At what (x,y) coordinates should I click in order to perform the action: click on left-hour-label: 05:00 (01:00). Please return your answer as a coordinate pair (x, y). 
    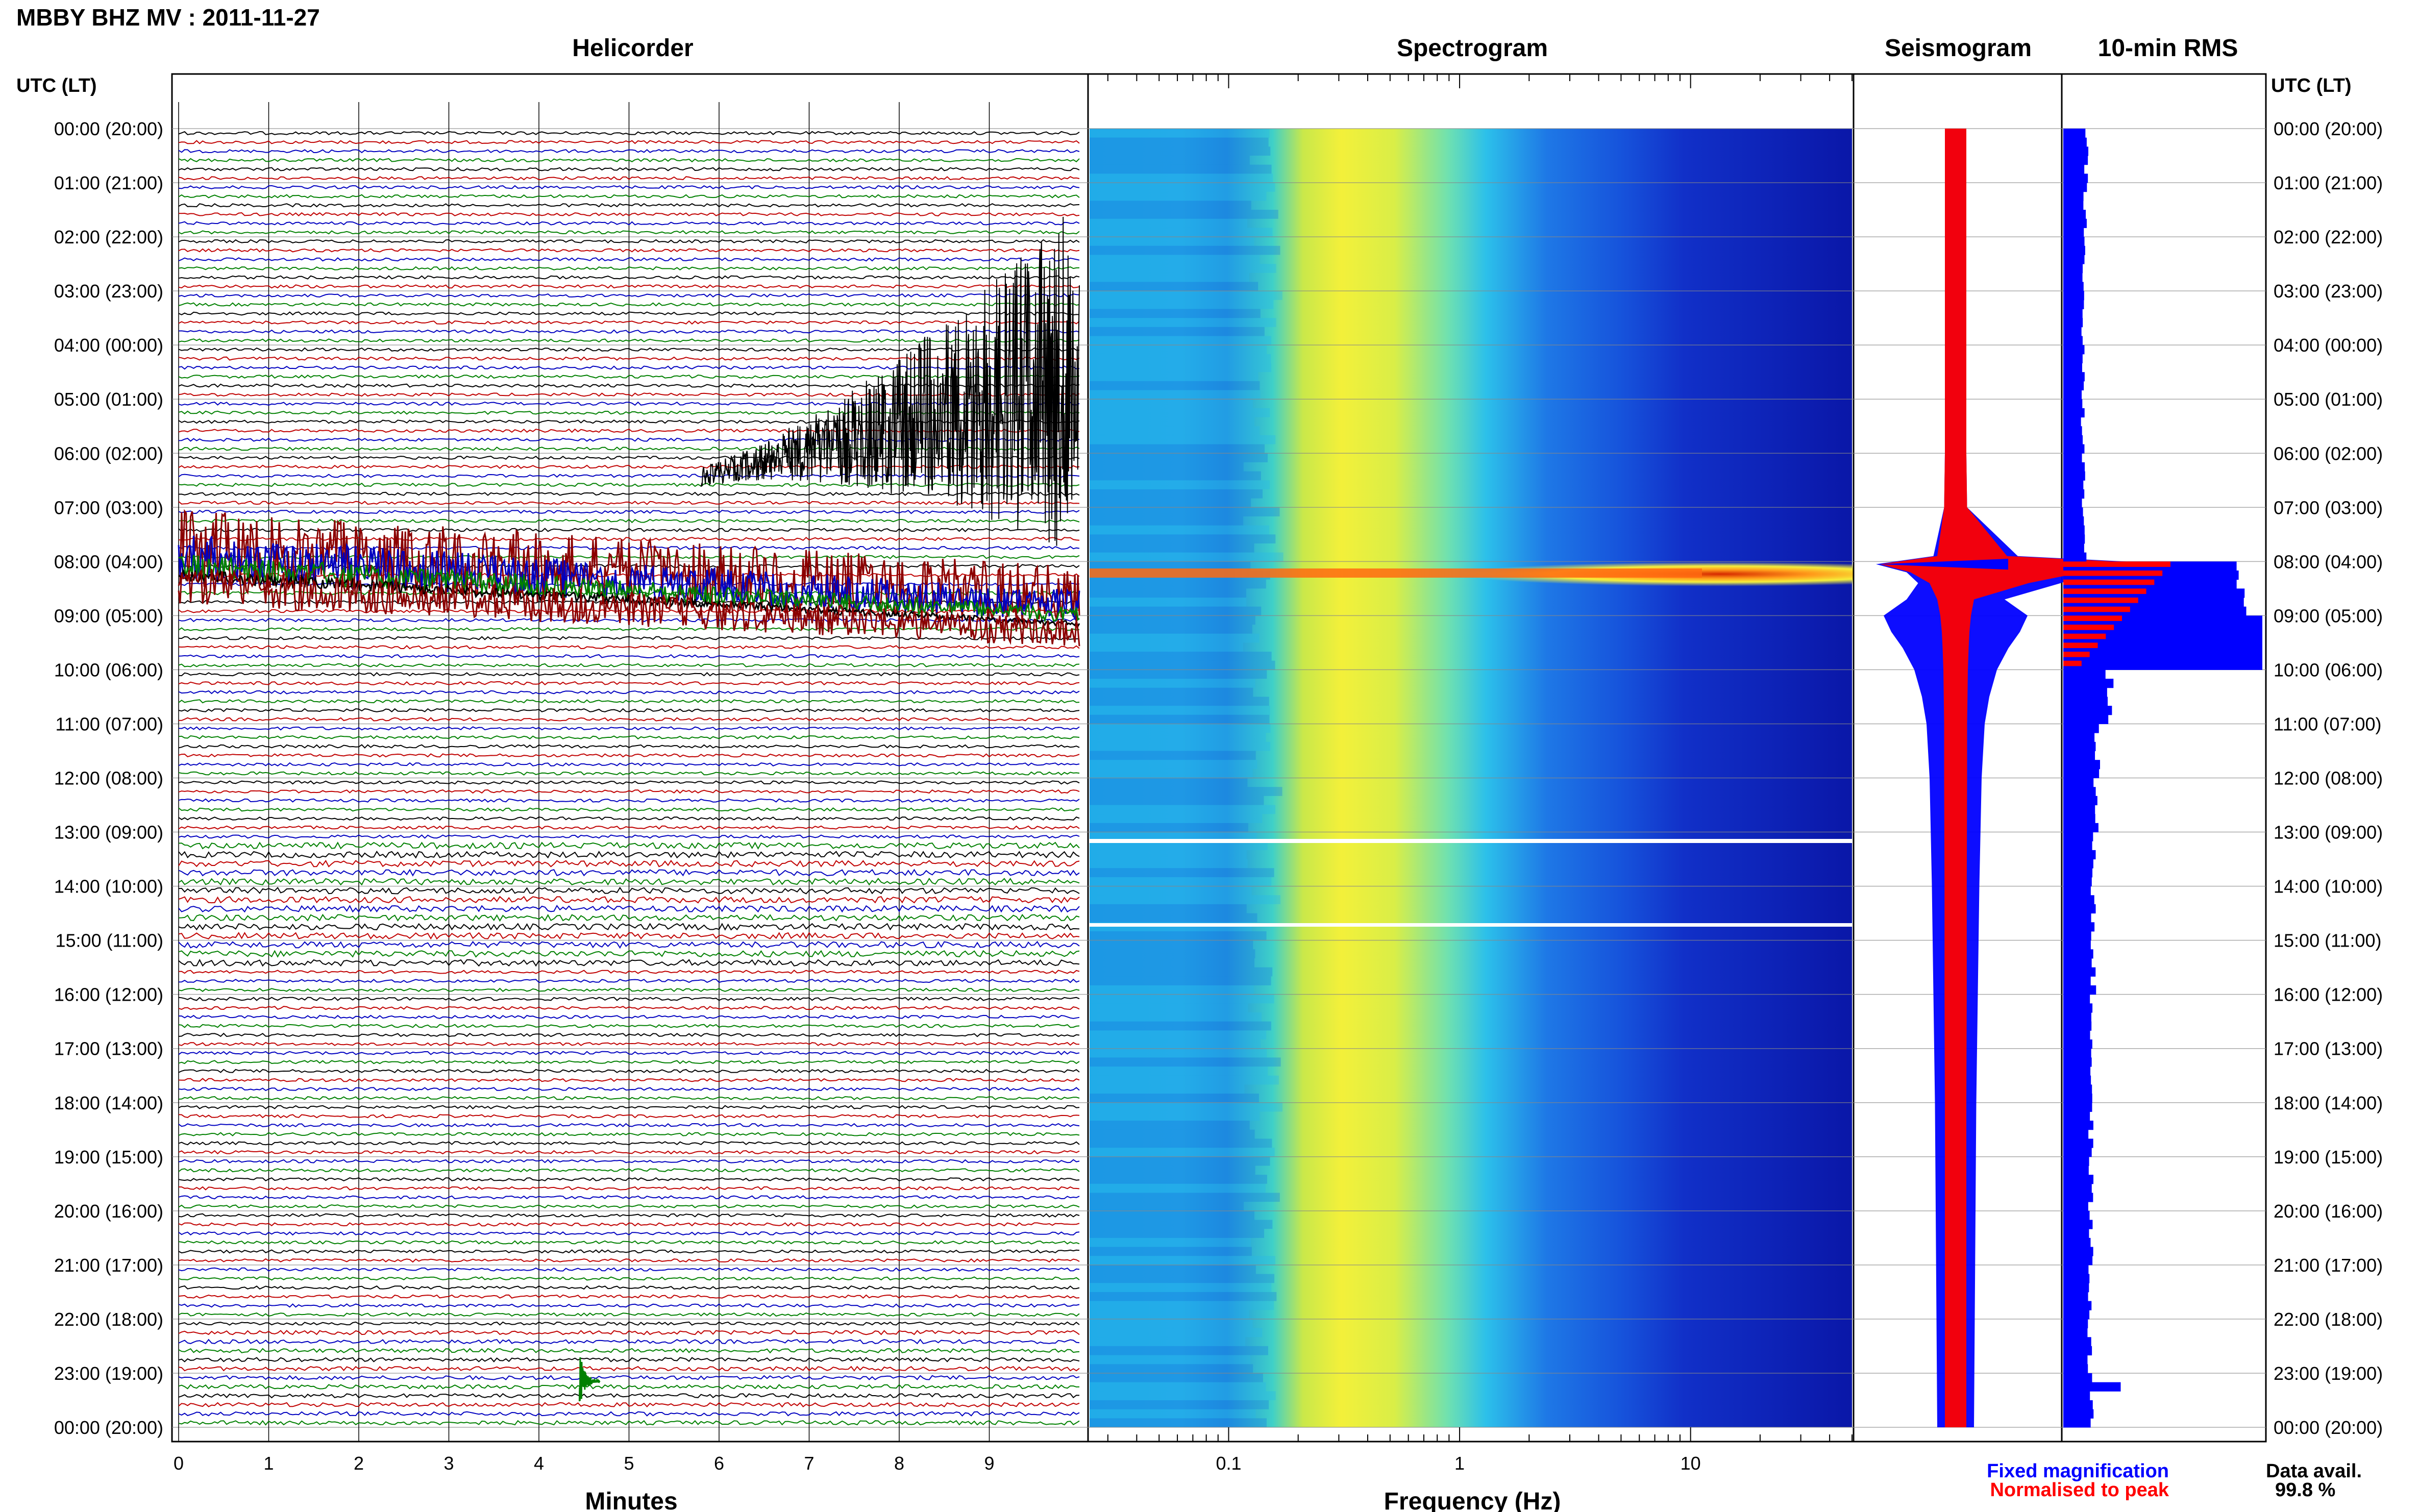
    Looking at the image, I should click on (108, 399).